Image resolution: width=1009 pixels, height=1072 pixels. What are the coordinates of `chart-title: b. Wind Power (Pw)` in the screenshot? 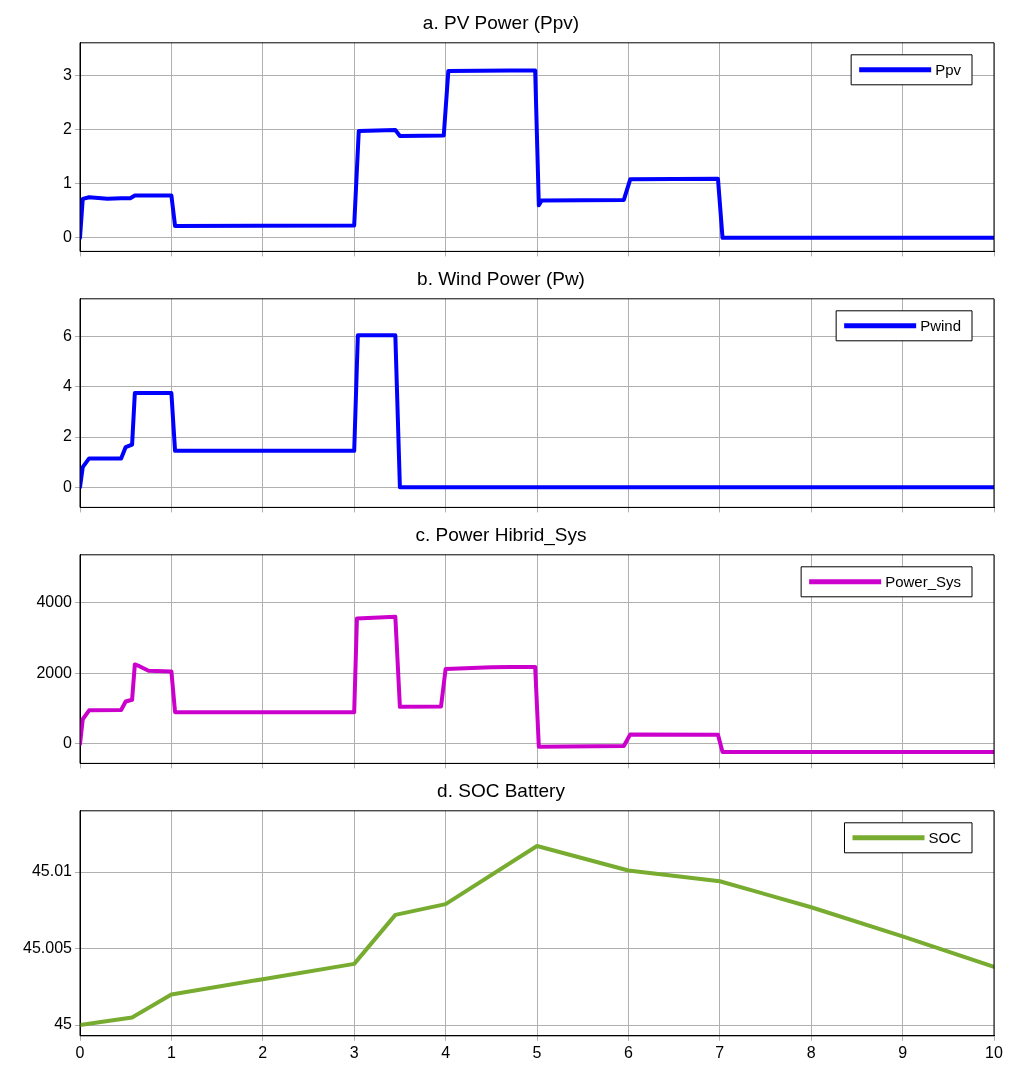 It's located at (501, 278).